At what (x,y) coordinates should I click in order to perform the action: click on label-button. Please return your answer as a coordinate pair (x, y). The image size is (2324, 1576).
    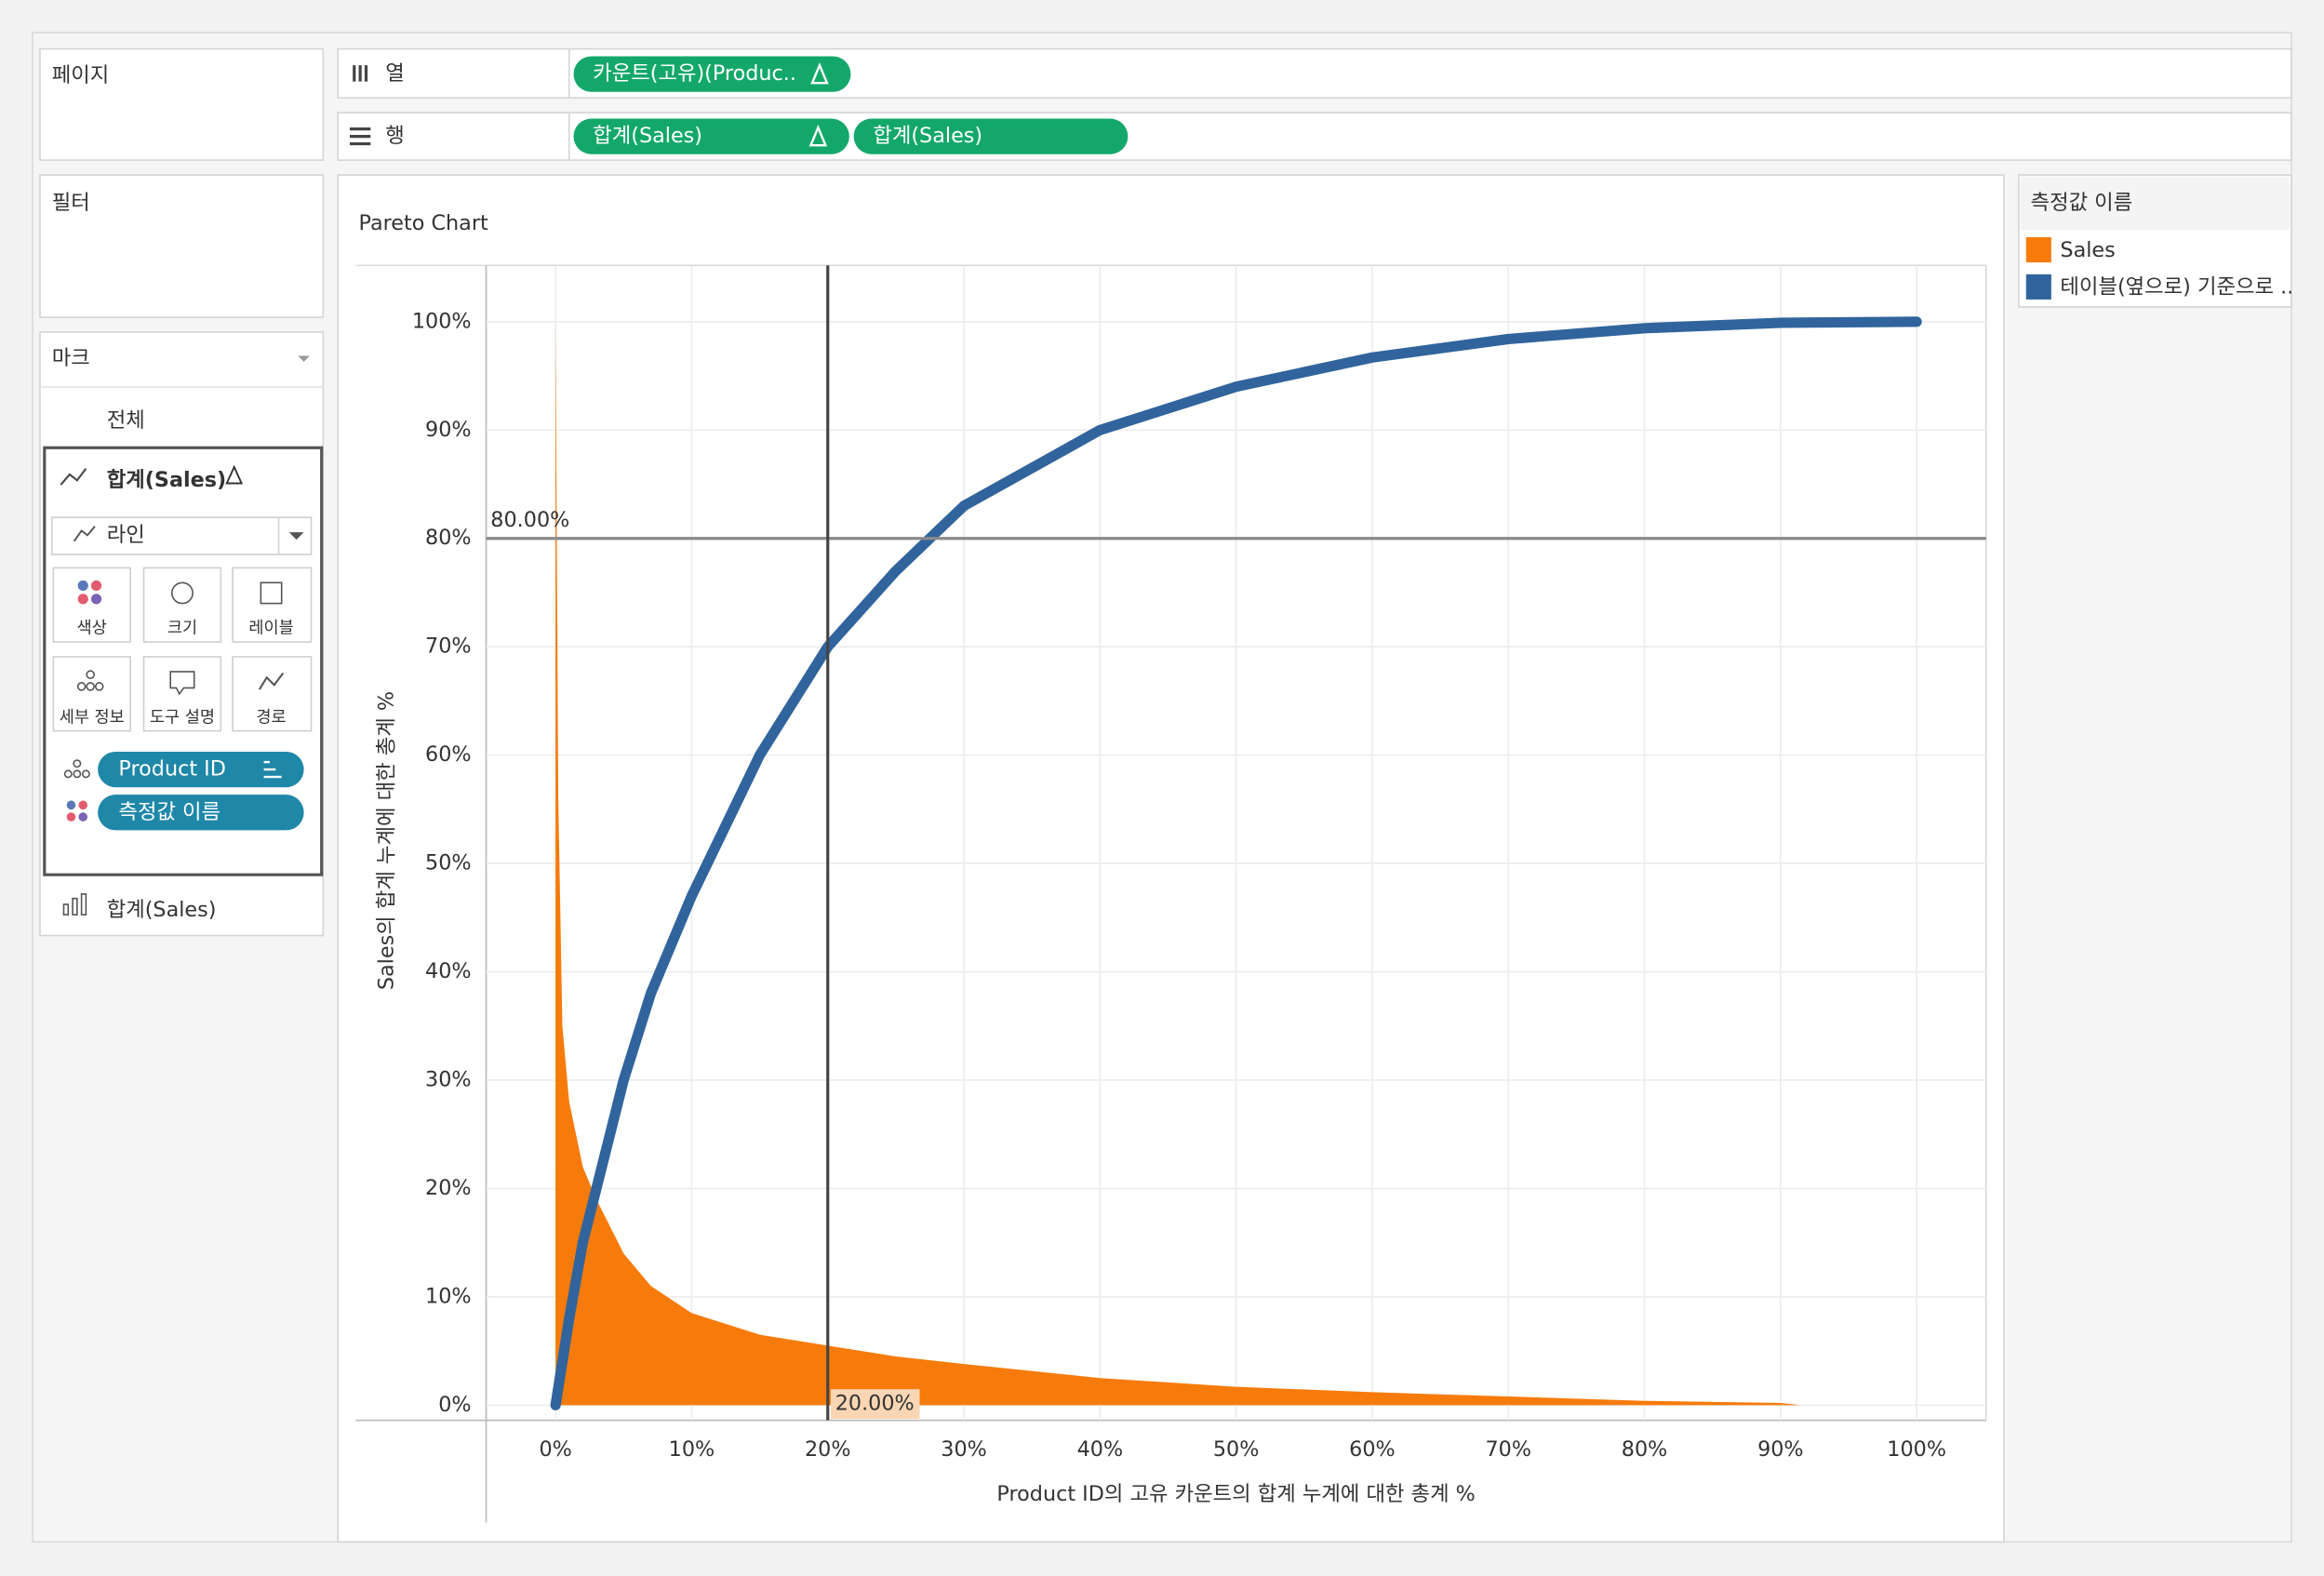
    Looking at the image, I should click on (272, 605).